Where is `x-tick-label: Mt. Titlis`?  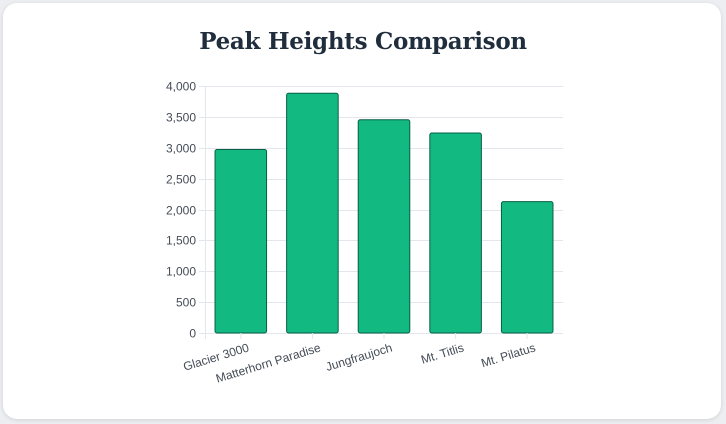
x-tick-label: Mt. Titlis is located at coordinates (442, 353).